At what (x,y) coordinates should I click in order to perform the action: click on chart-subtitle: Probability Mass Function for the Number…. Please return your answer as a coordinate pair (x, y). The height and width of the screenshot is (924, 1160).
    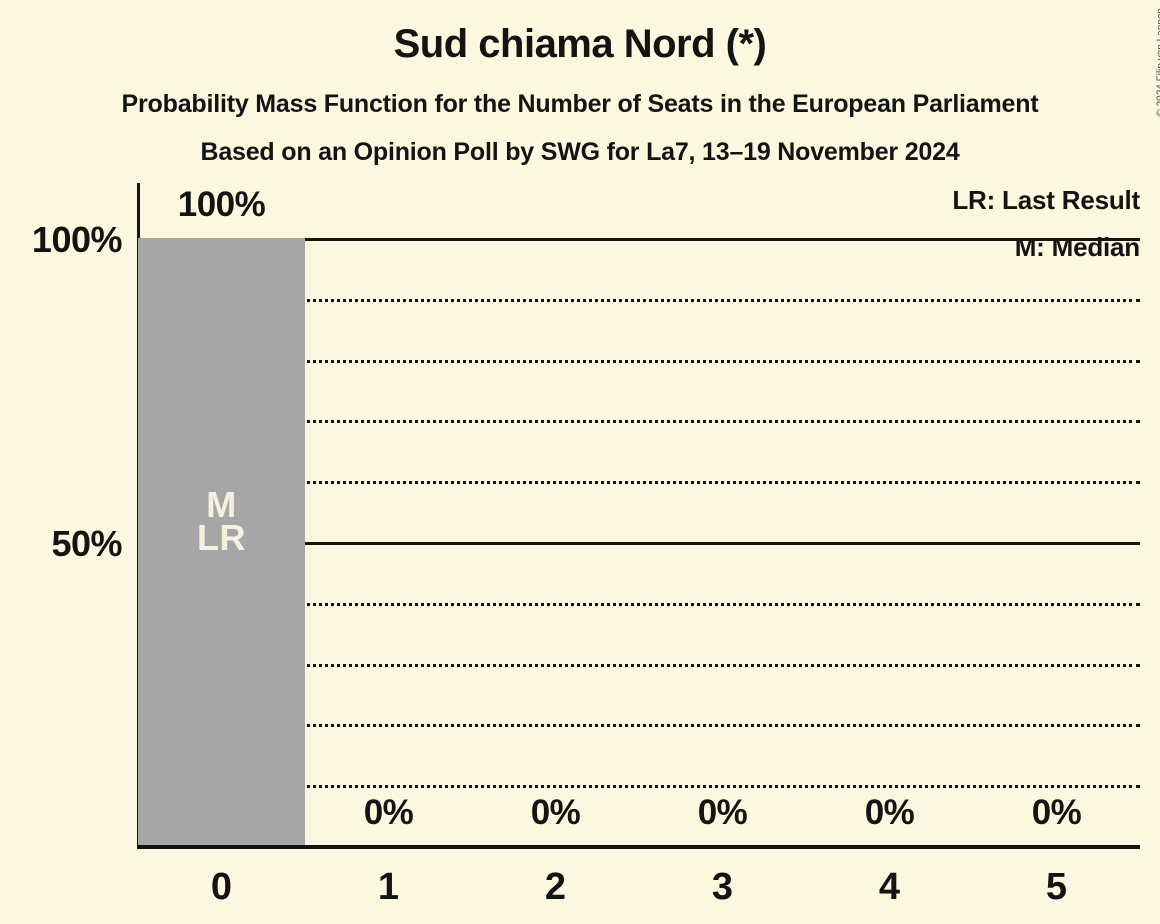
    Looking at the image, I should click on (580, 104).